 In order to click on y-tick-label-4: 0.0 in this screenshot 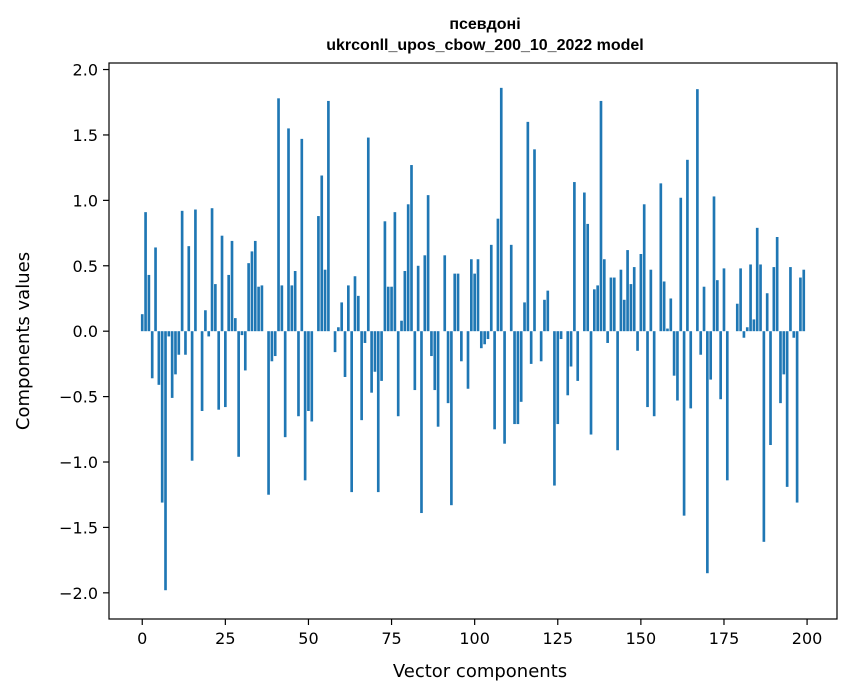, I will do `click(85, 331)`.